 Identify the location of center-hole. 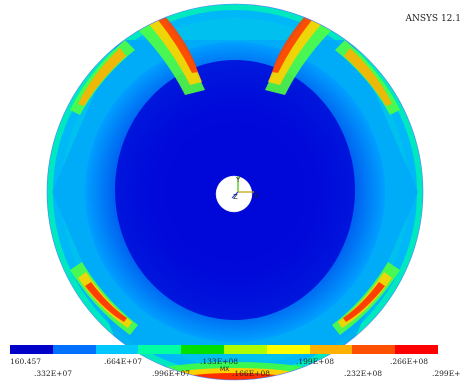
(234, 194).